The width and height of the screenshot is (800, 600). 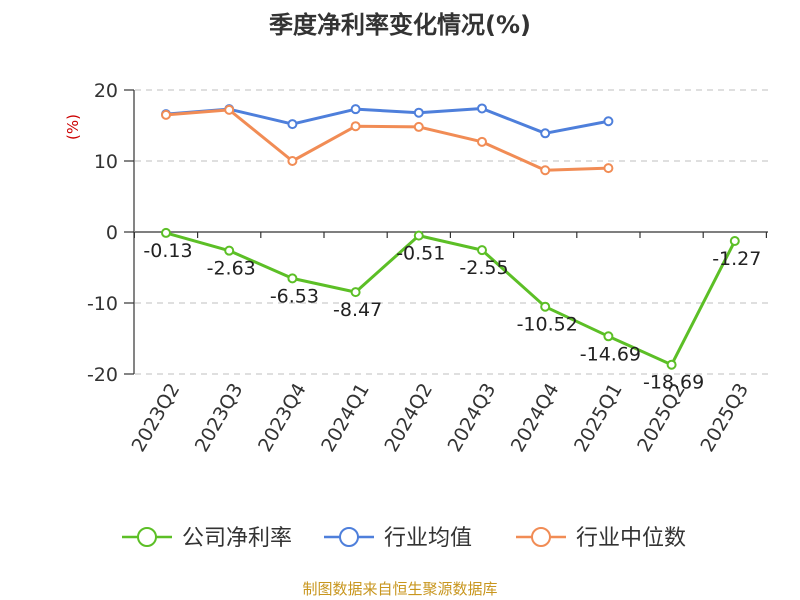 I want to click on y-axis-title: (%), so click(x=73, y=127).